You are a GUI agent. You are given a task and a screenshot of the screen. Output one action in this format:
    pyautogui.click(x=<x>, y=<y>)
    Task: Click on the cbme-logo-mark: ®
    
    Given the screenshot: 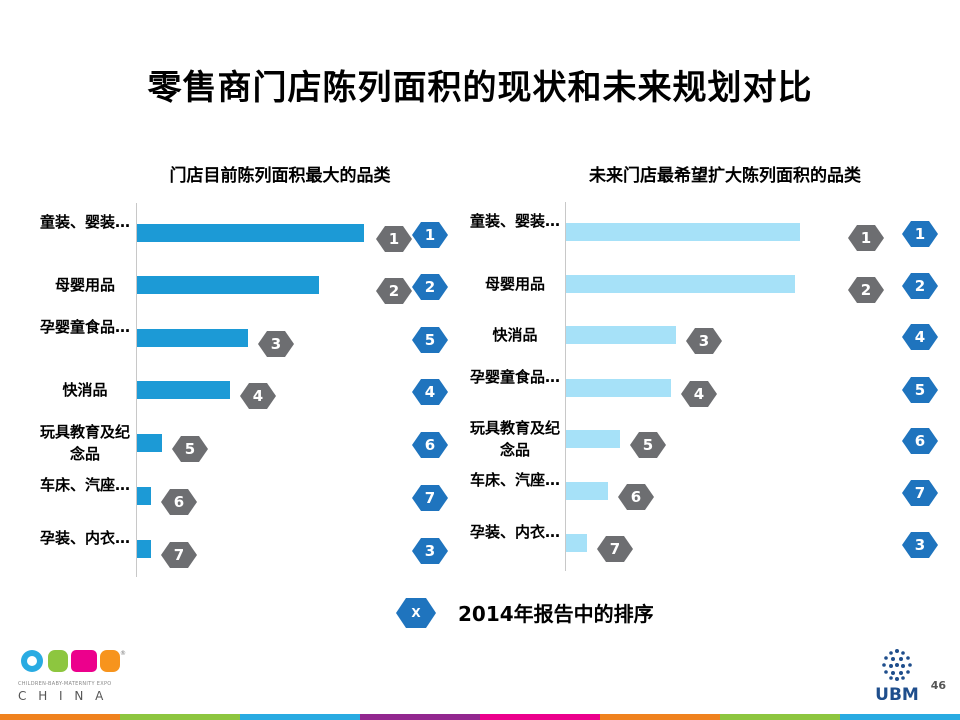 What is the action you would take?
    pyautogui.click(x=73, y=661)
    